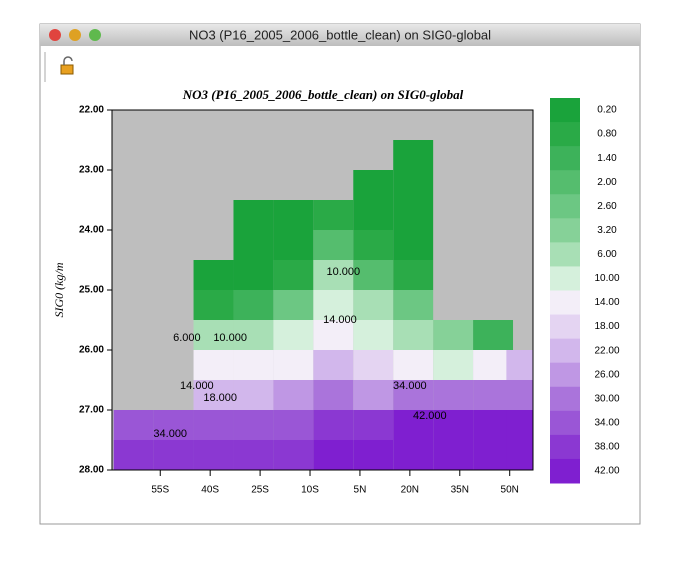 The width and height of the screenshot is (680, 585). I want to click on y-axis-label: SIG0 (kg/m, so click(59, 289).